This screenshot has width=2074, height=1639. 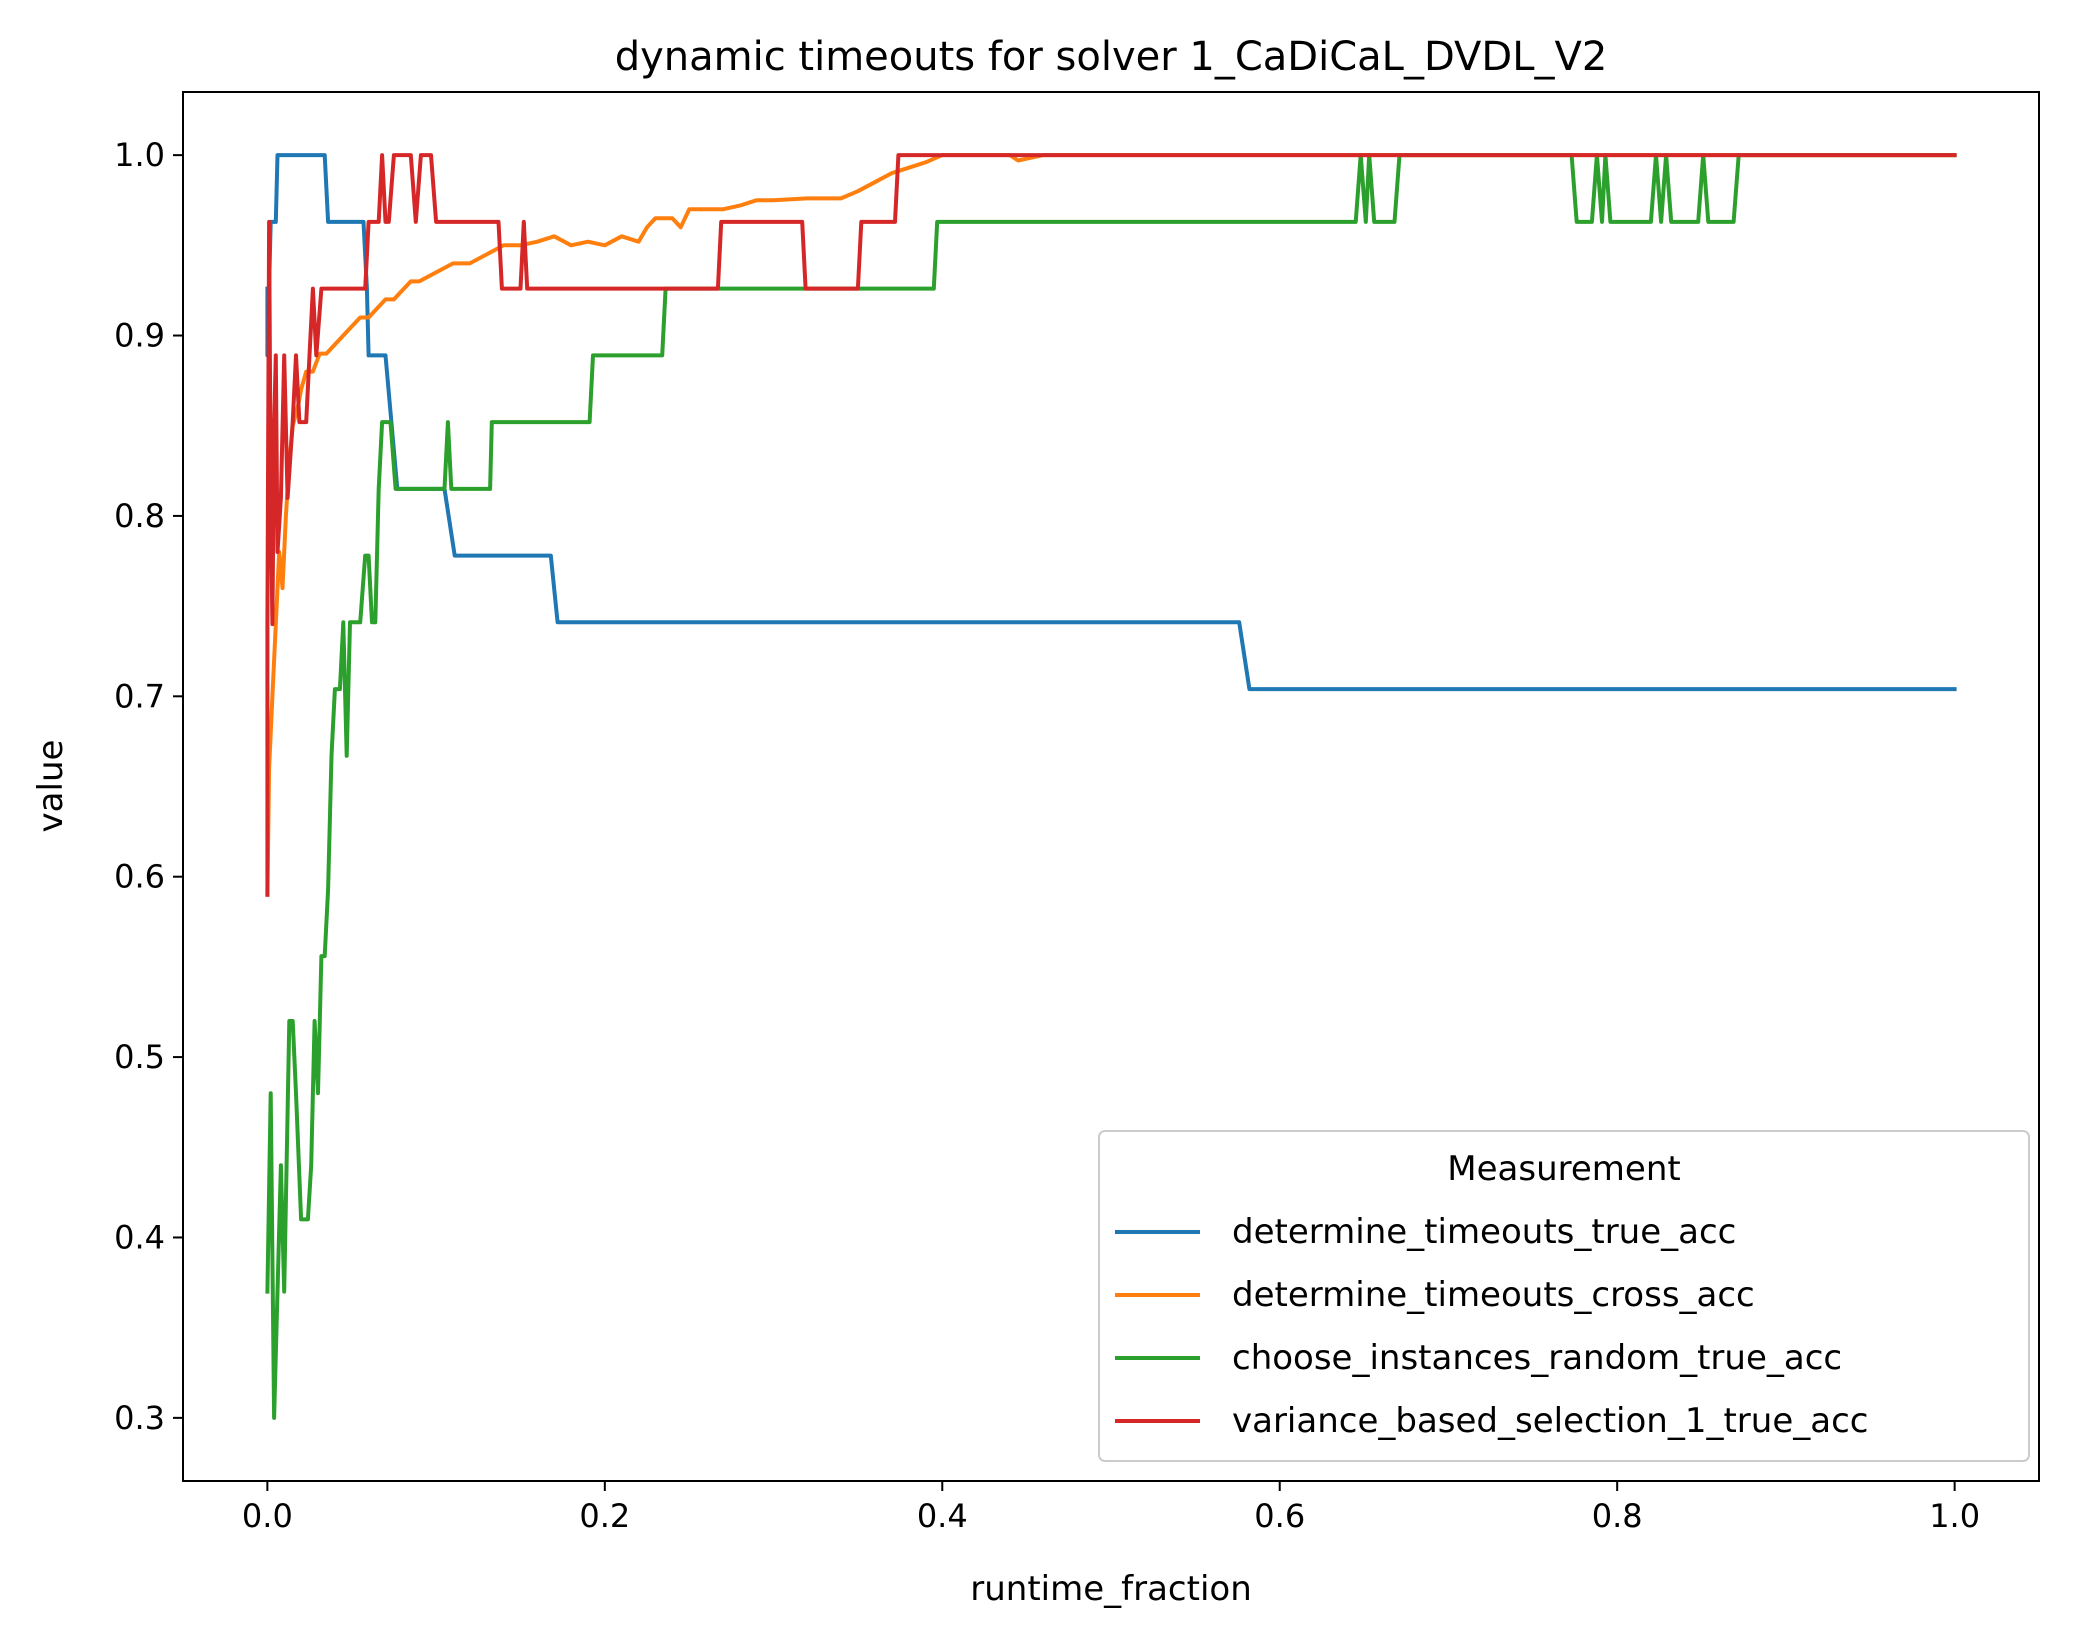 What do you see at coordinates (267, 1516) in the screenshot?
I see `x-tick-label: 0.0` at bounding box center [267, 1516].